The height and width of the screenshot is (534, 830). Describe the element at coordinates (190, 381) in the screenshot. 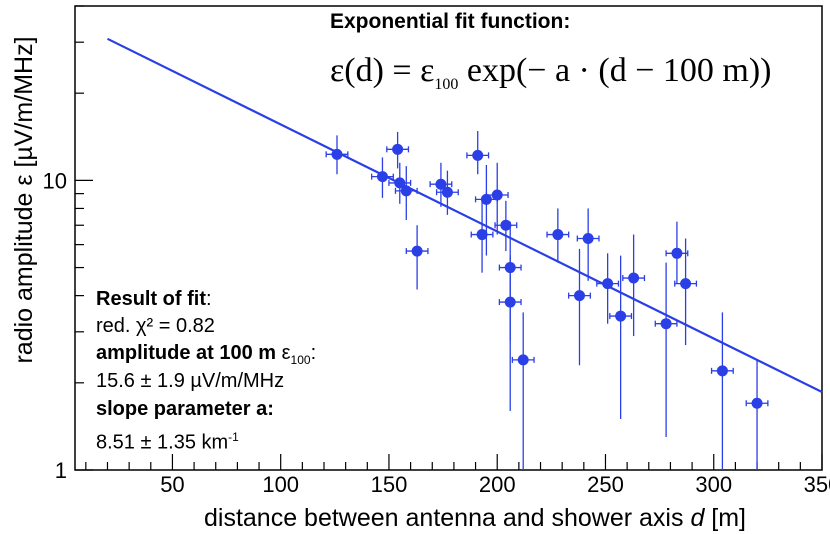

I see `amplitude-value: 15.6 ± 1.9 µV/m/MHz` at that location.